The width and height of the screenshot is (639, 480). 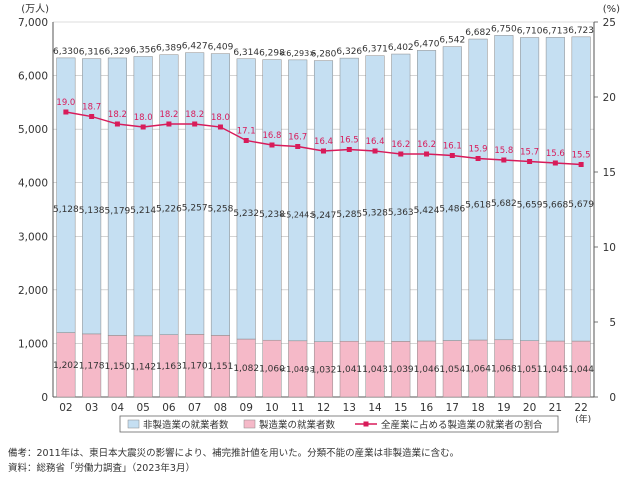 I want to click on y-right-tick-label: 0, so click(x=612, y=398).